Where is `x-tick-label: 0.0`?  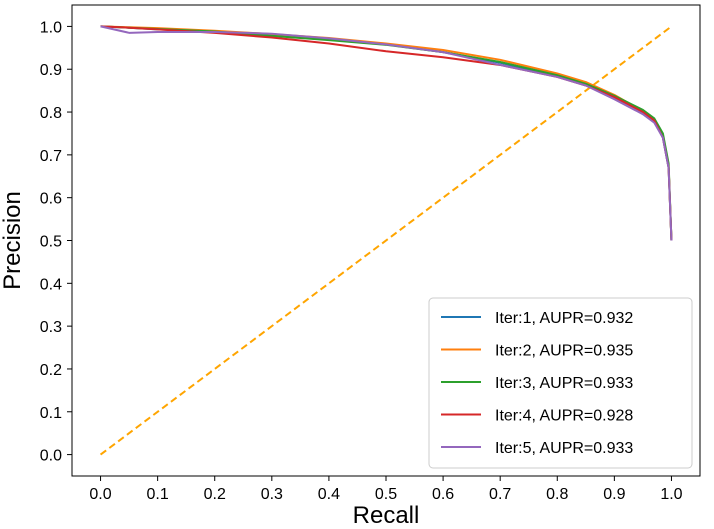
x-tick-label: 0.0 is located at coordinates (100, 494).